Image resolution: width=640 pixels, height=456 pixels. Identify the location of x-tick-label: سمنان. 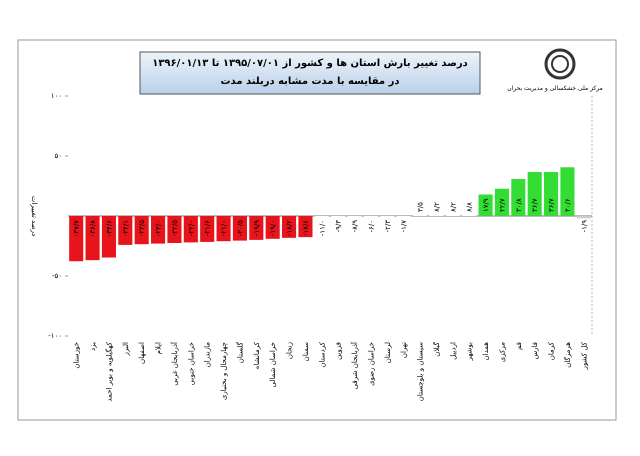
(306, 351).